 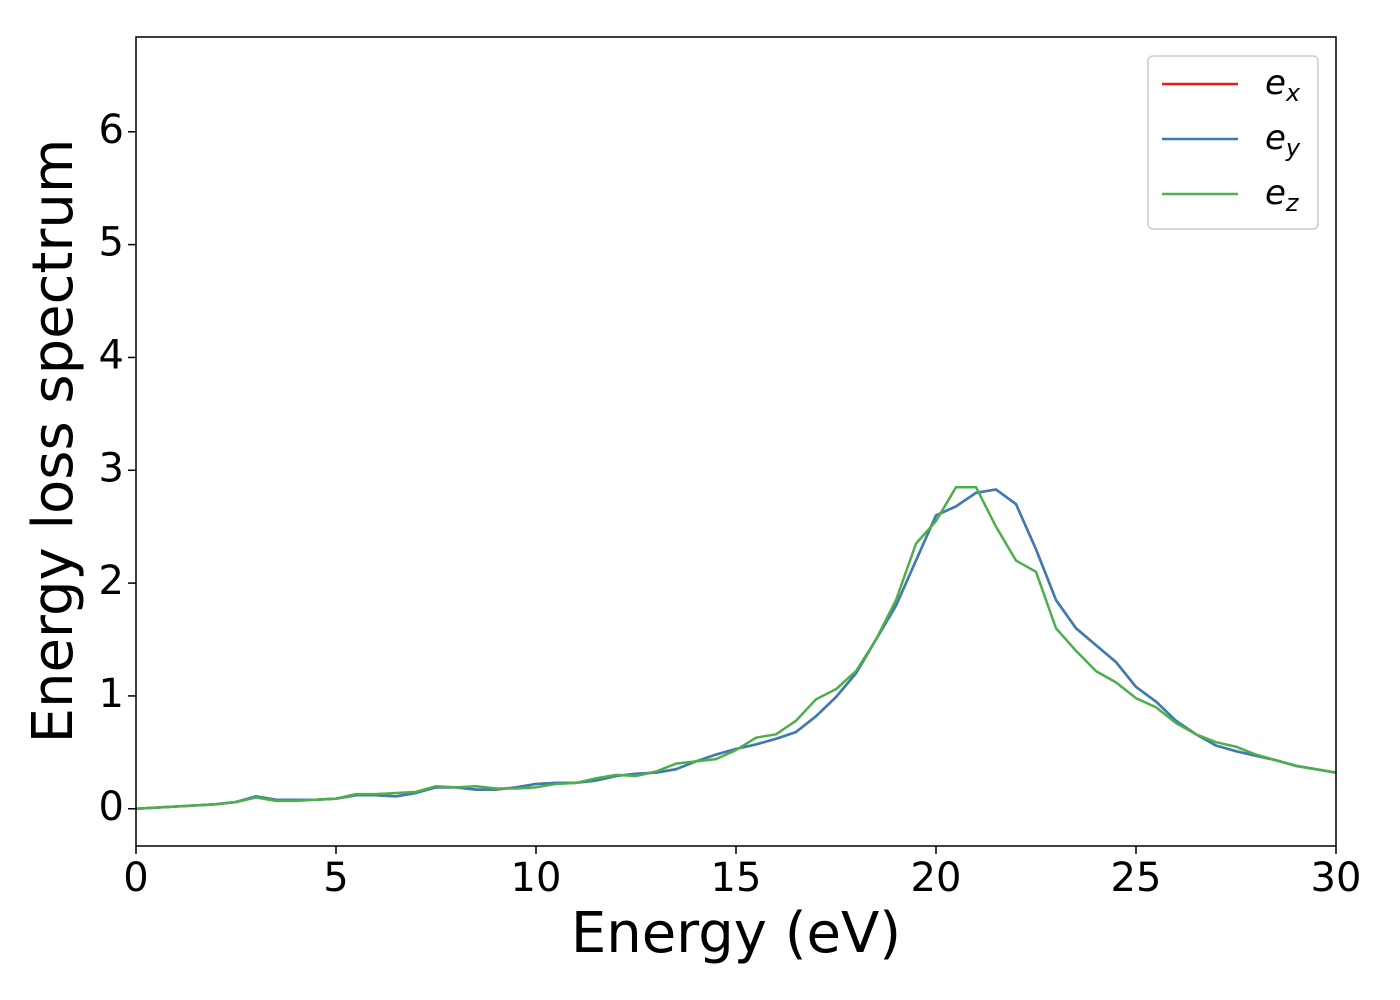 I want to click on x-tick-label: 25, so click(x=1136, y=878).